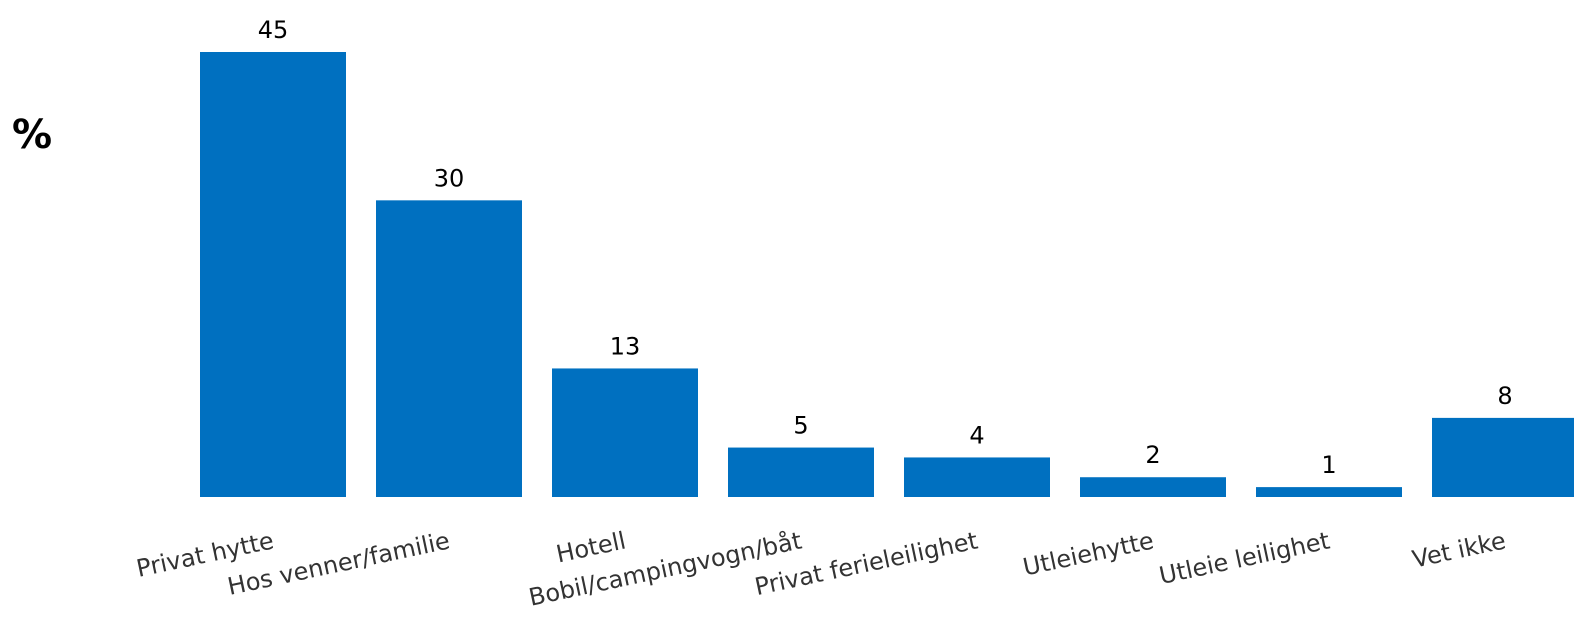  I want to click on value-label: 5, so click(800, 426).